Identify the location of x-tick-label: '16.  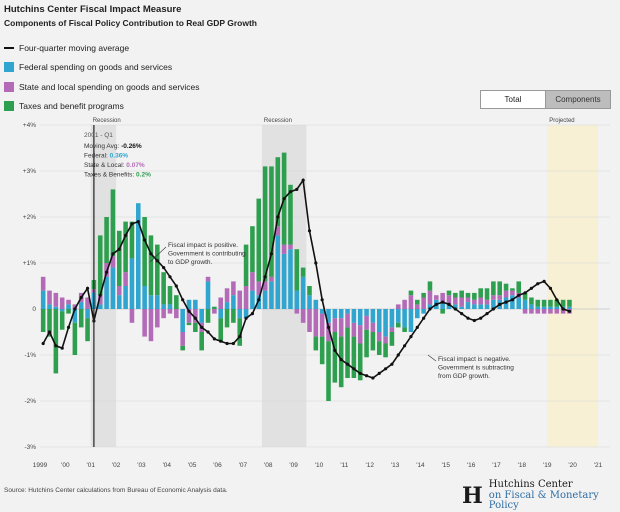
(471, 465).